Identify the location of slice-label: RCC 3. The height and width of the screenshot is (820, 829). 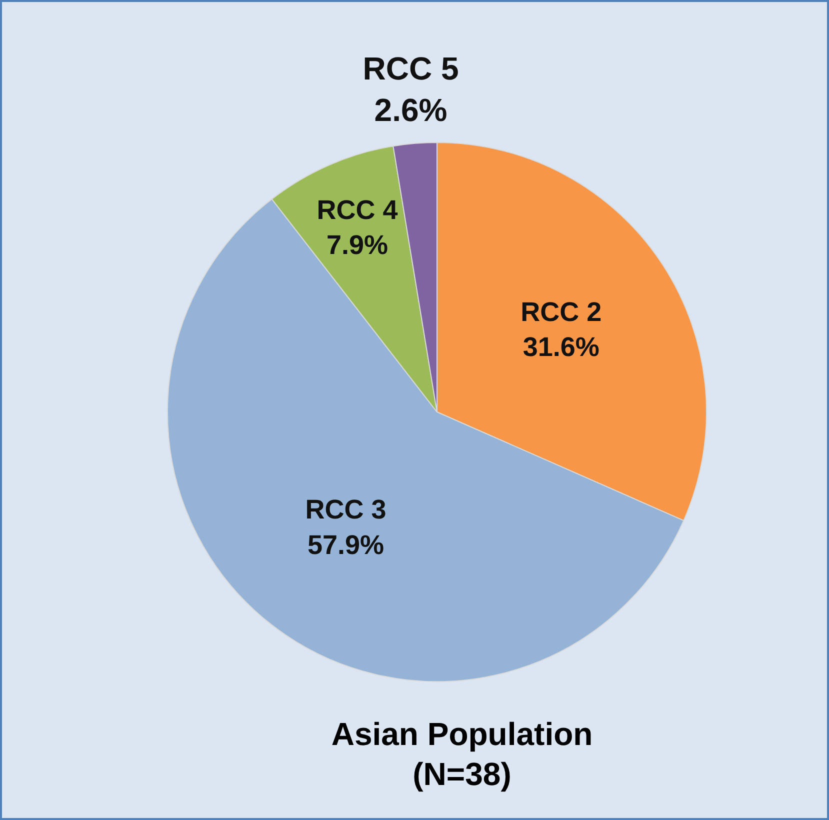
(345, 509).